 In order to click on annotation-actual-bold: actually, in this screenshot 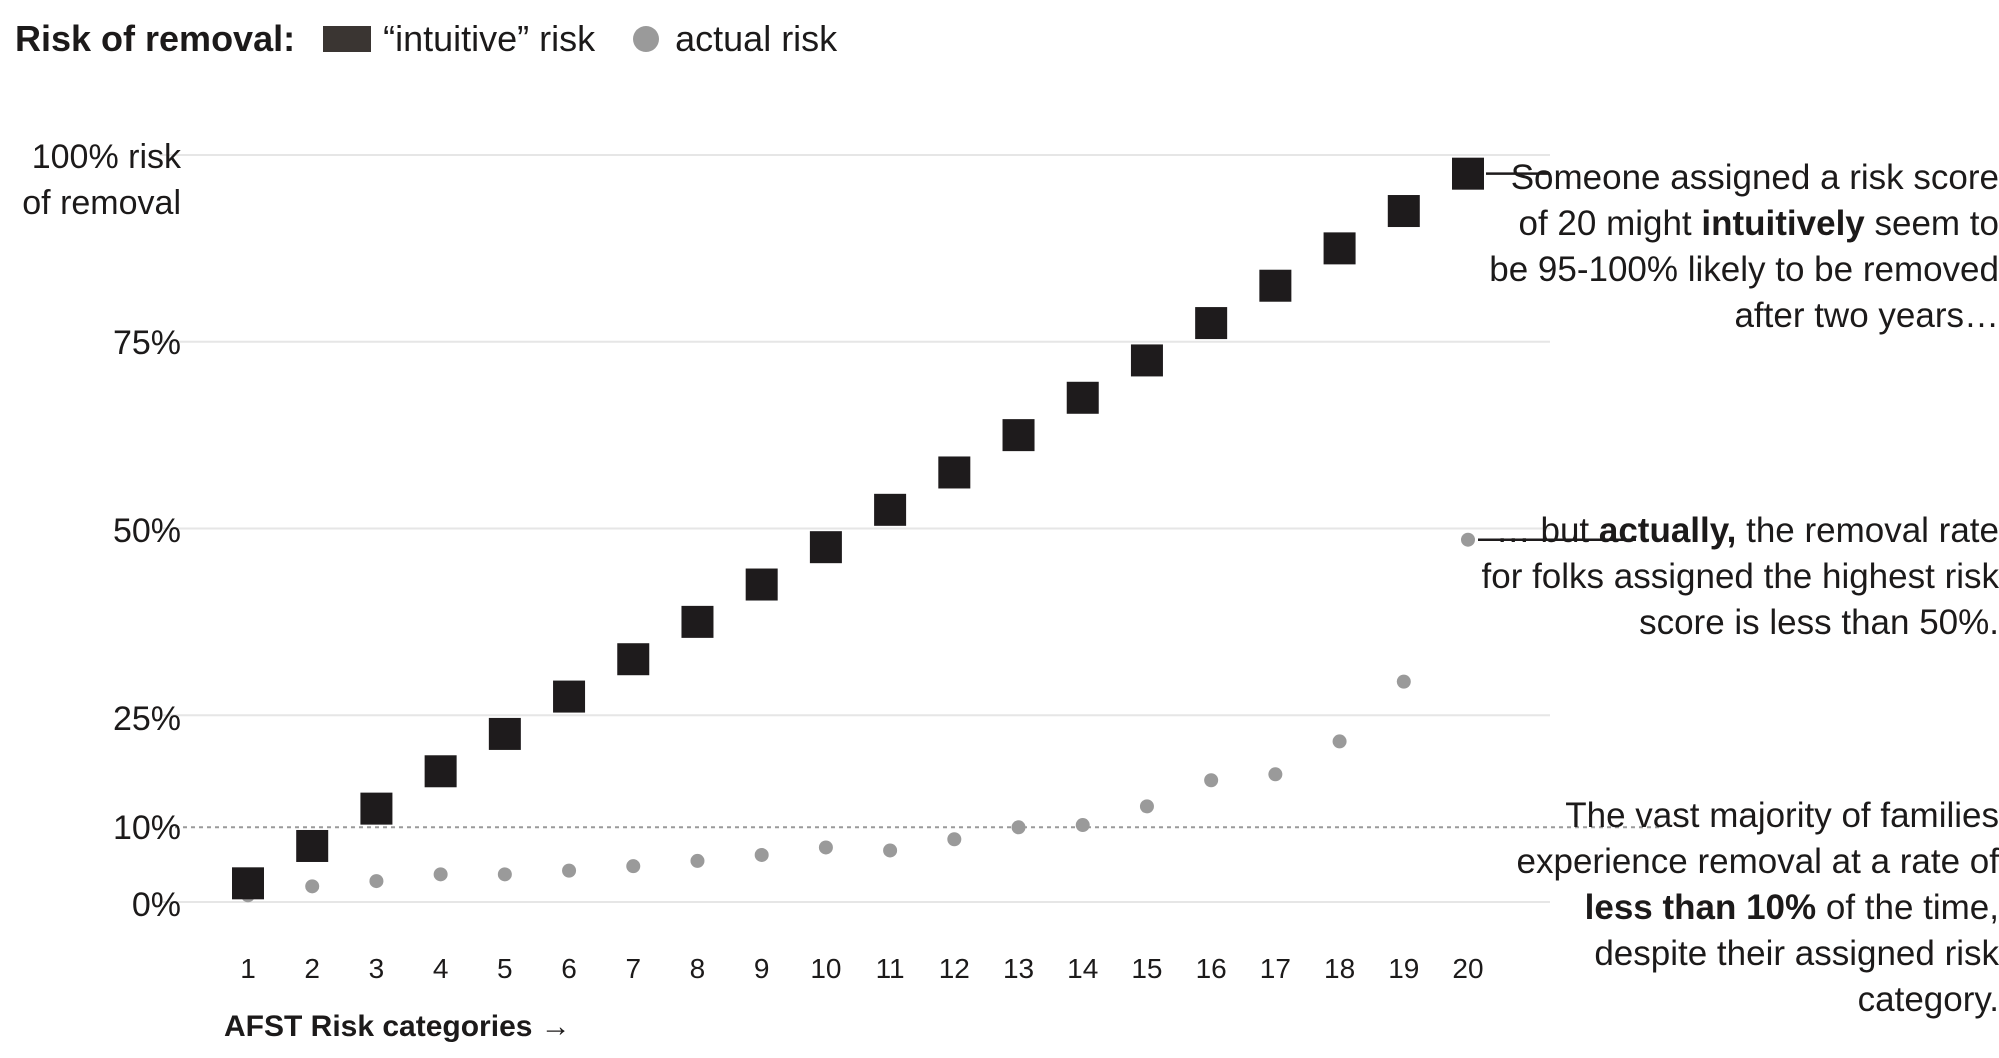, I will do `click(1667, 530)`.